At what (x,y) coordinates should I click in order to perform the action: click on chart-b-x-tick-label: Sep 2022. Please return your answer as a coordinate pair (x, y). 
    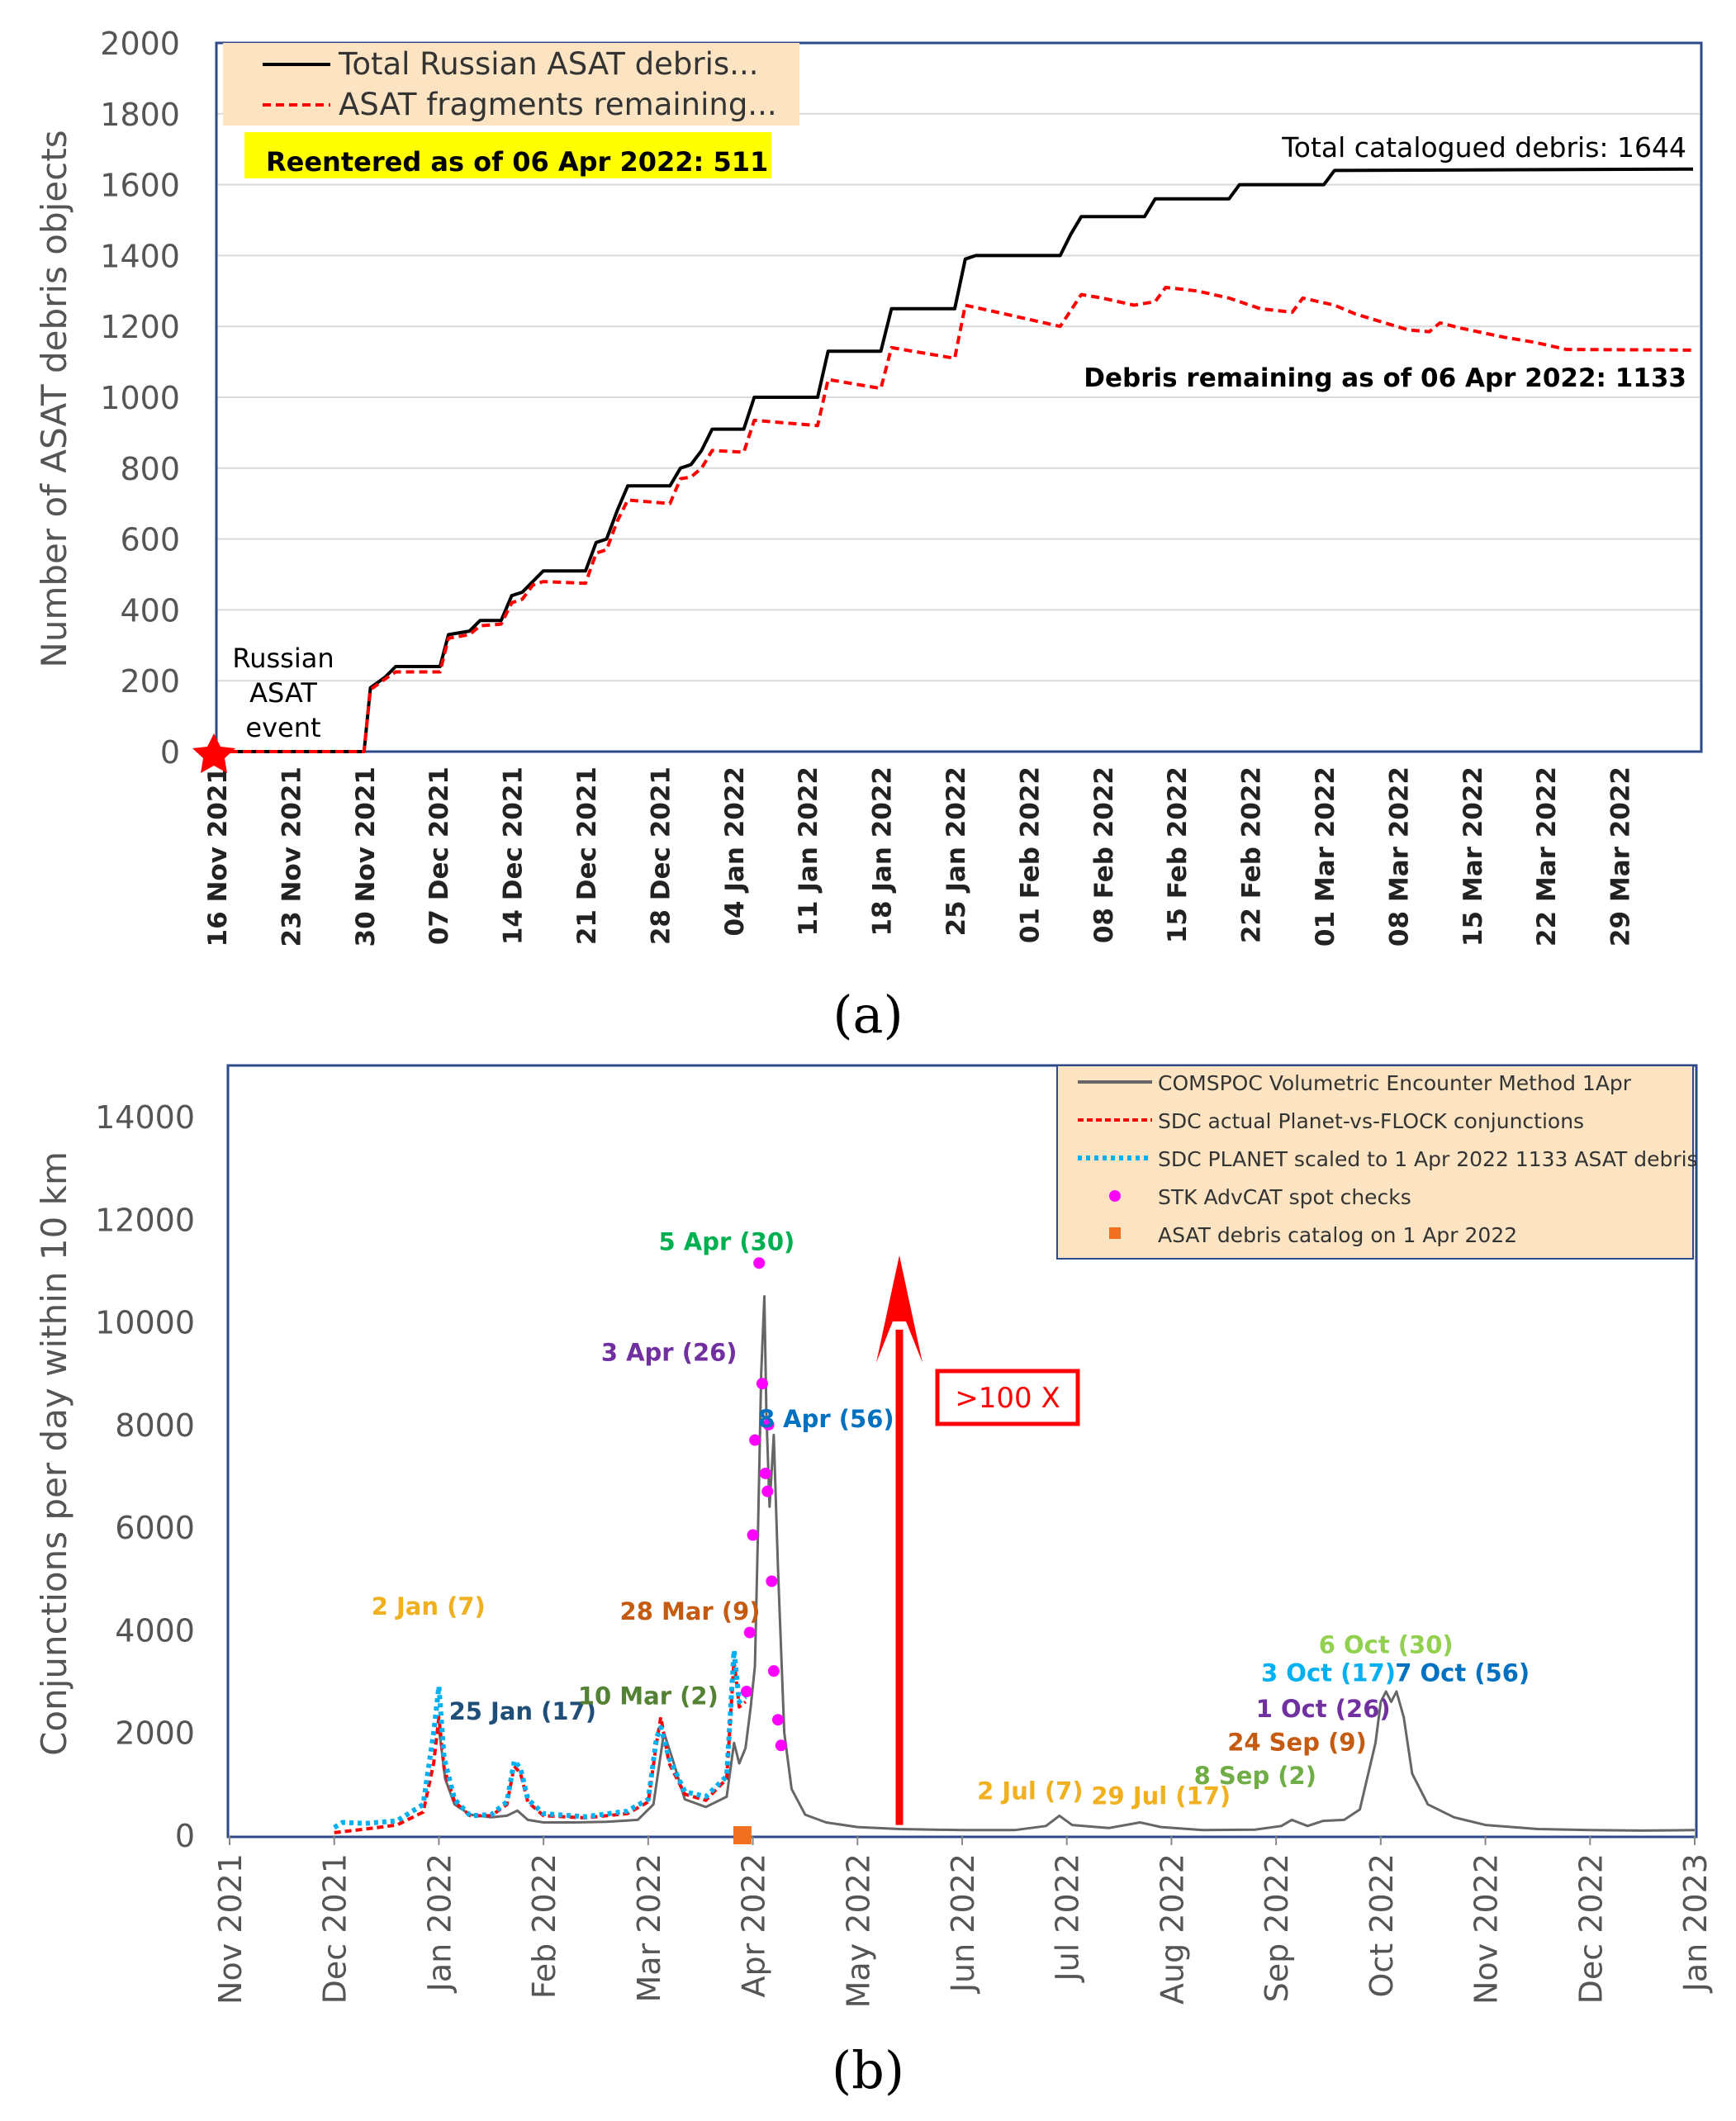
    Looking at the image, I should click on (1277, 1927).